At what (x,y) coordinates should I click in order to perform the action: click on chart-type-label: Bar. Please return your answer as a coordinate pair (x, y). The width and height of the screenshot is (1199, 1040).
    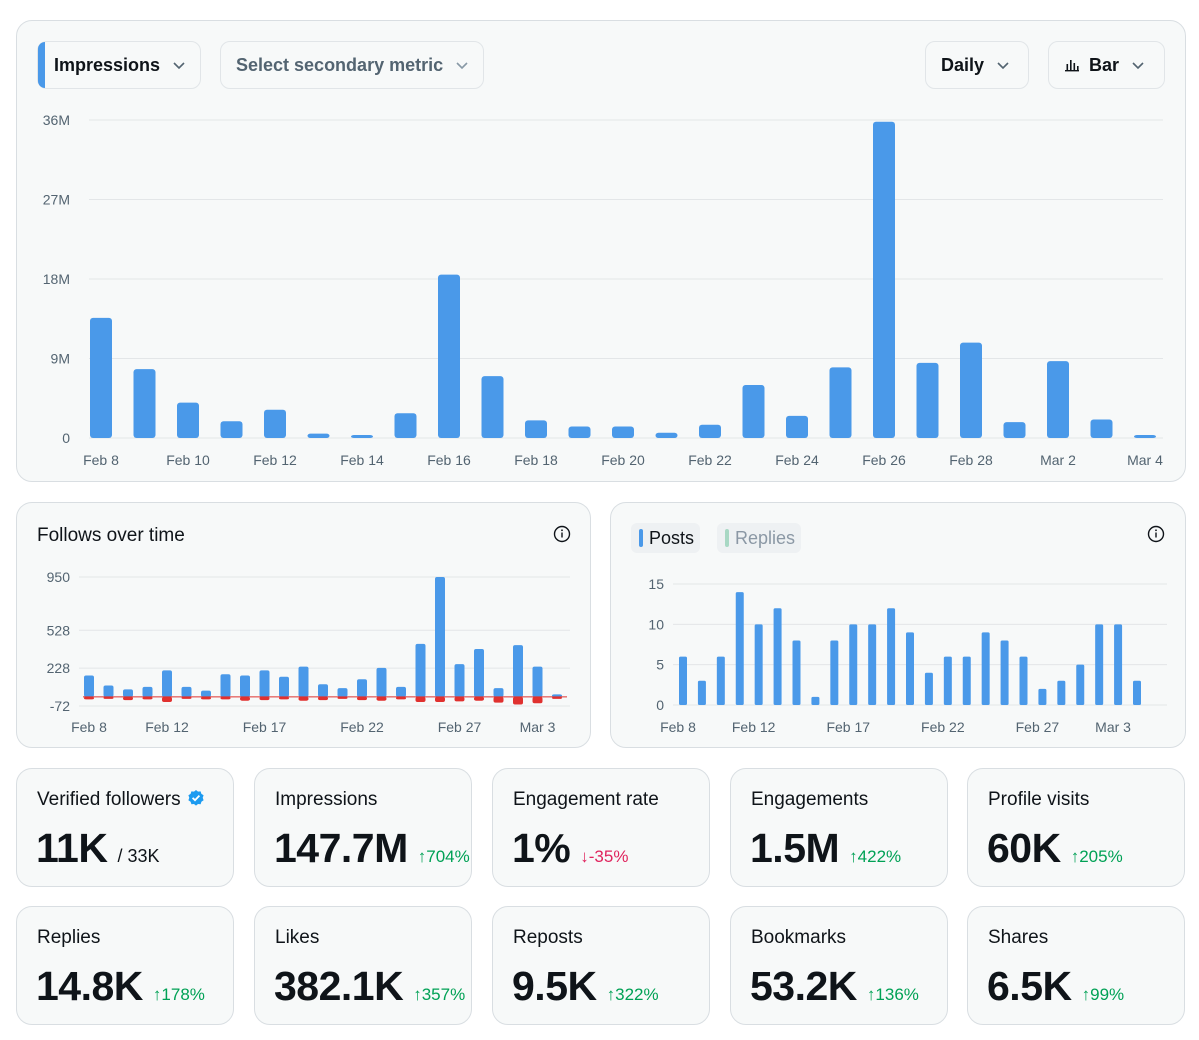
    Looking at the image, I should click on (1104, 64).